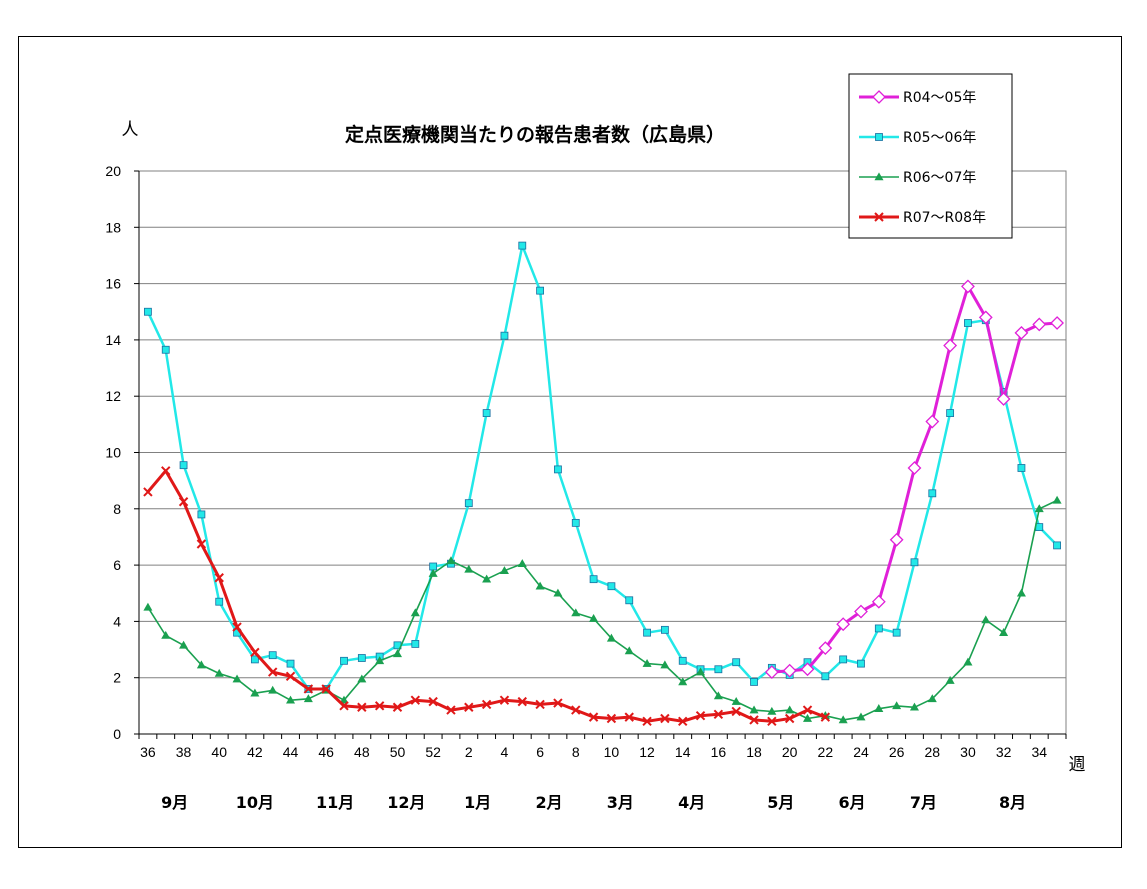 The height and width of the screenshot is (889, 1147). I want to click on chart-title: 定点医療機関当たりの報告患者数（広島県）, so click(535, 134).